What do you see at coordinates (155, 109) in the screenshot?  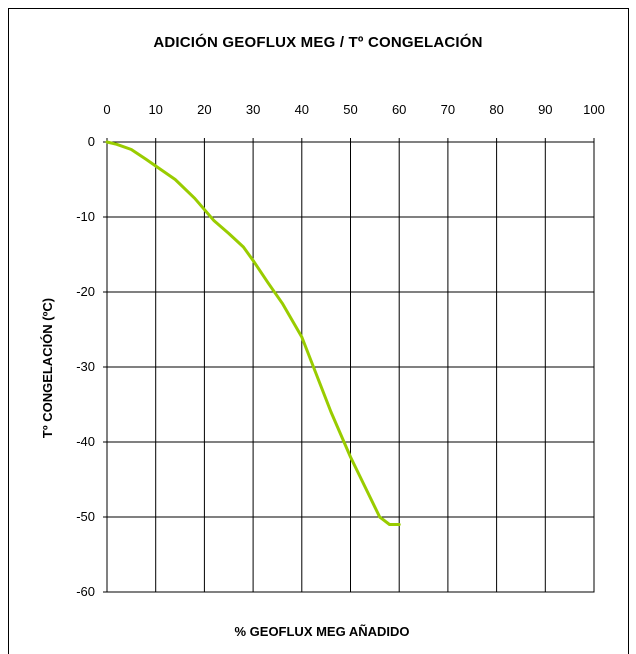 I see `x-tick-label: 10` at bounding box center [155, 109].